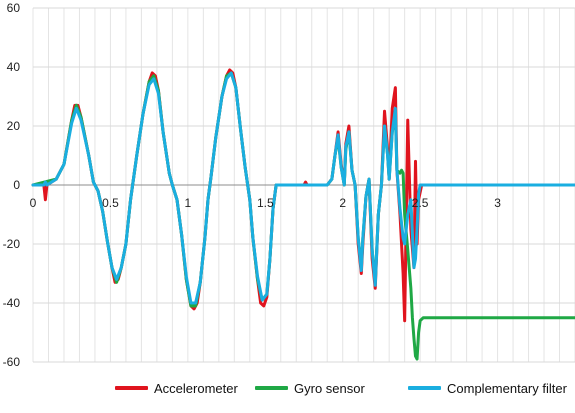 This screenshot has width=575, height=413. I want to click on legend-item-gyro-sensor: Gyro sensor, so click(310, 388).